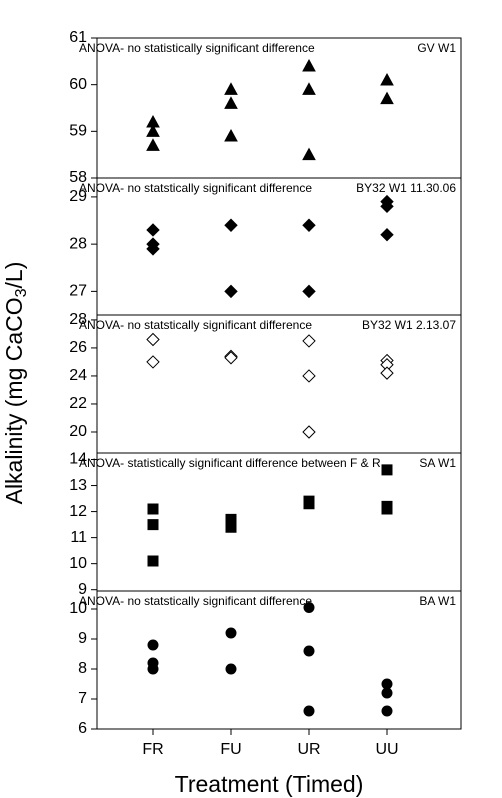 The height and width of the screenshot is (798, 502). I want to click on y-tick-label: 14, so click(78, 459).